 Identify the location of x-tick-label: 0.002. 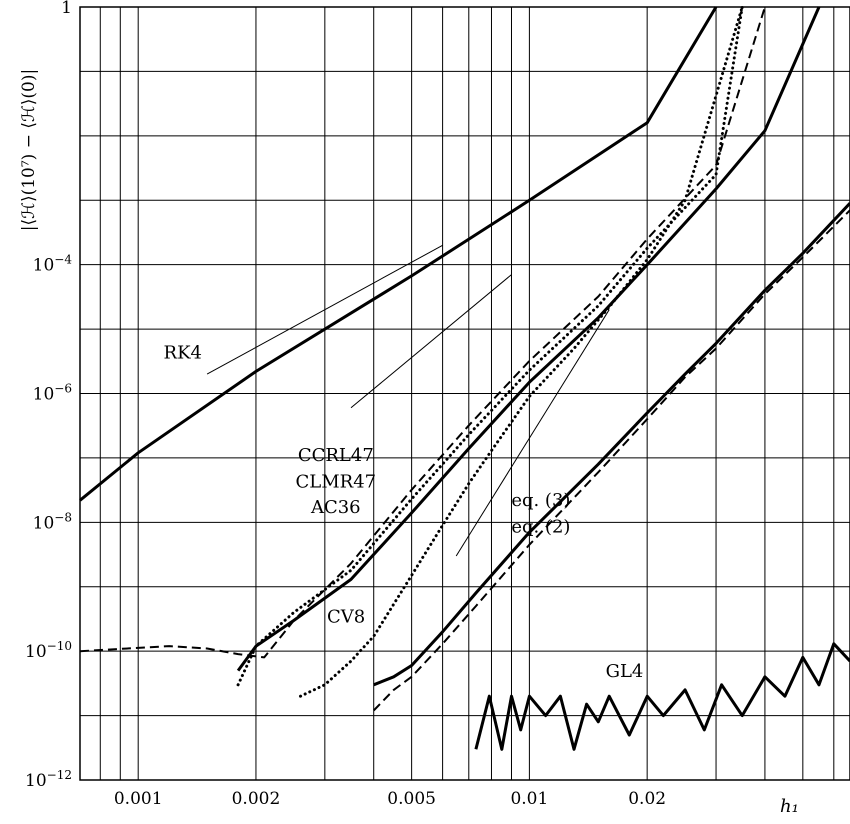
(256, 799).